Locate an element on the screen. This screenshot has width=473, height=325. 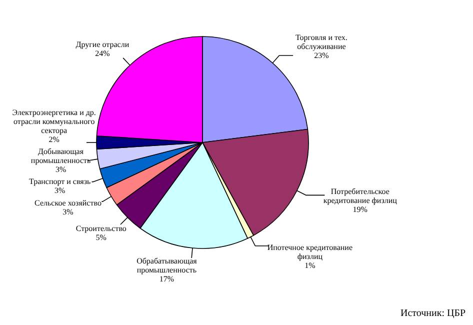
slice-label: Потребительское кредитование физлиц is located at coordinates (360, 196).